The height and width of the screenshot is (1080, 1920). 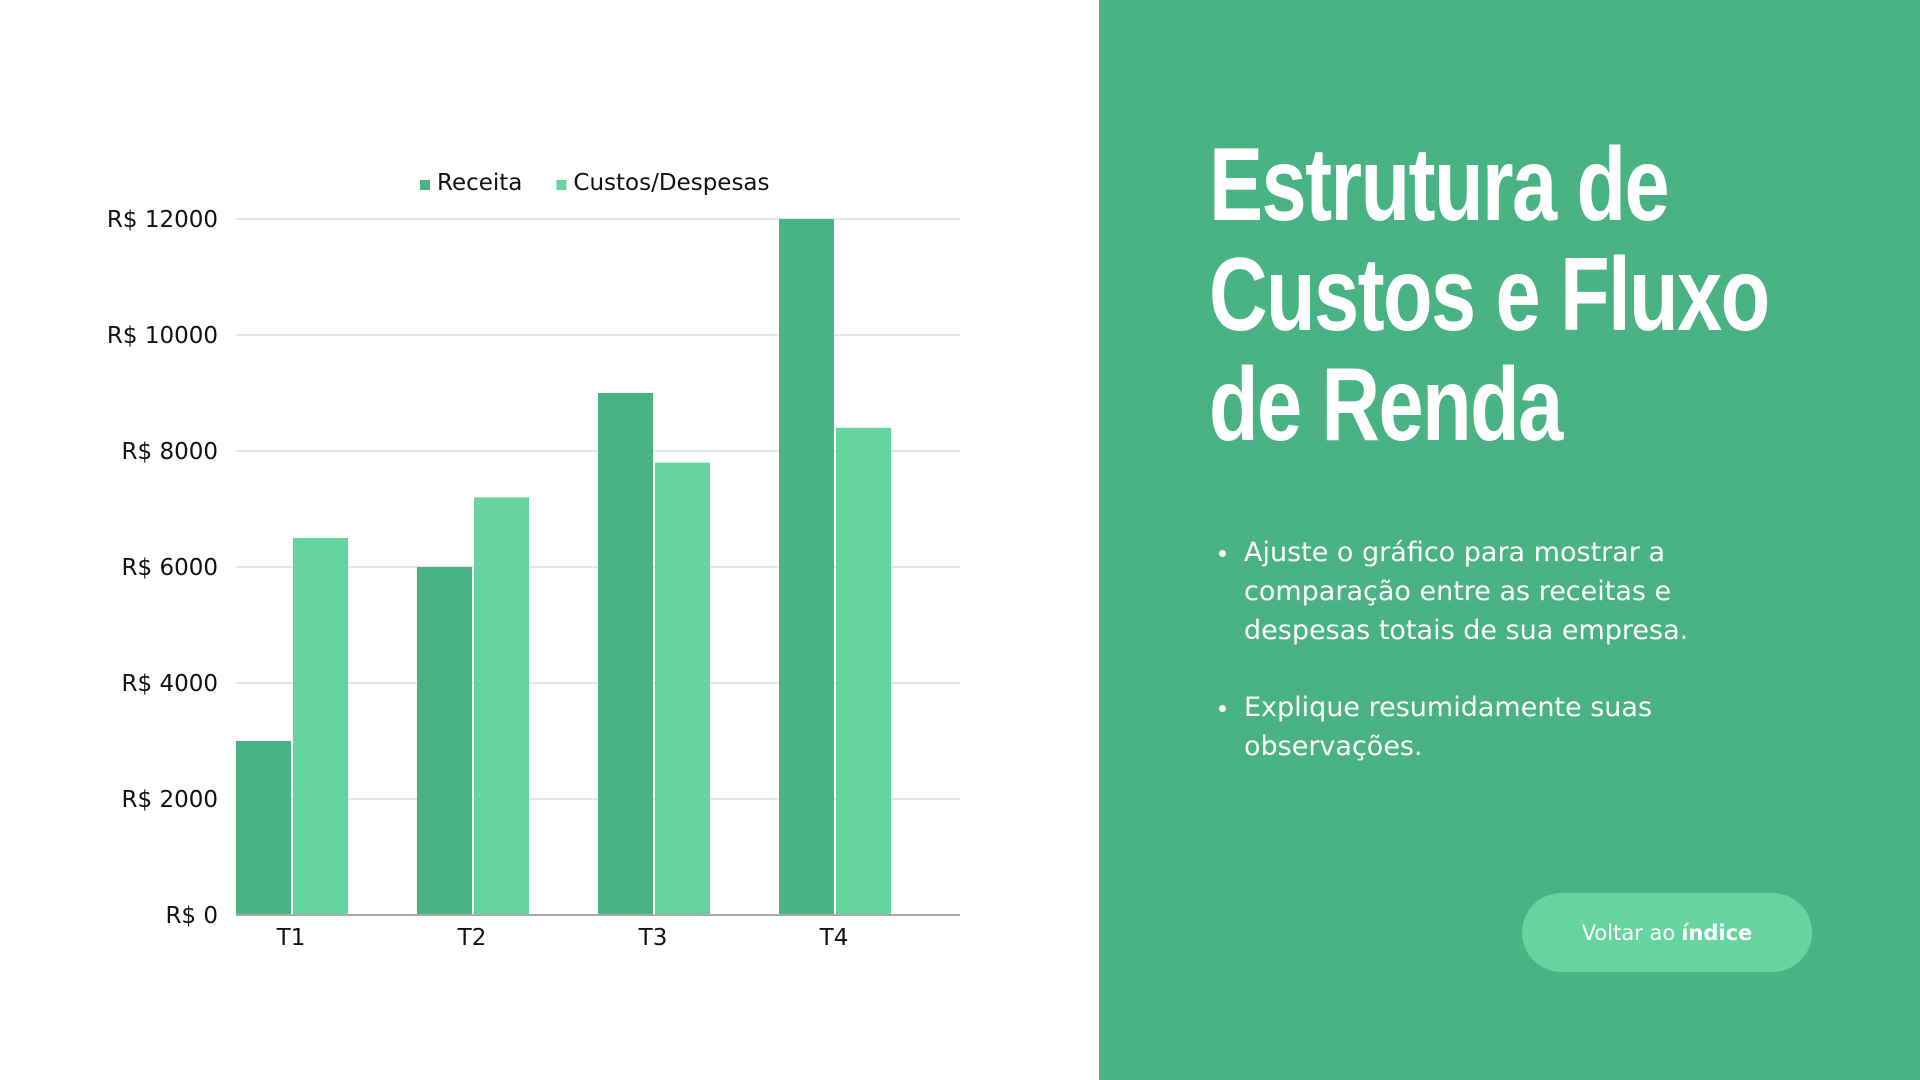 I want to click on y-tick-label: R$ 8000, so click(x=170, y=452).